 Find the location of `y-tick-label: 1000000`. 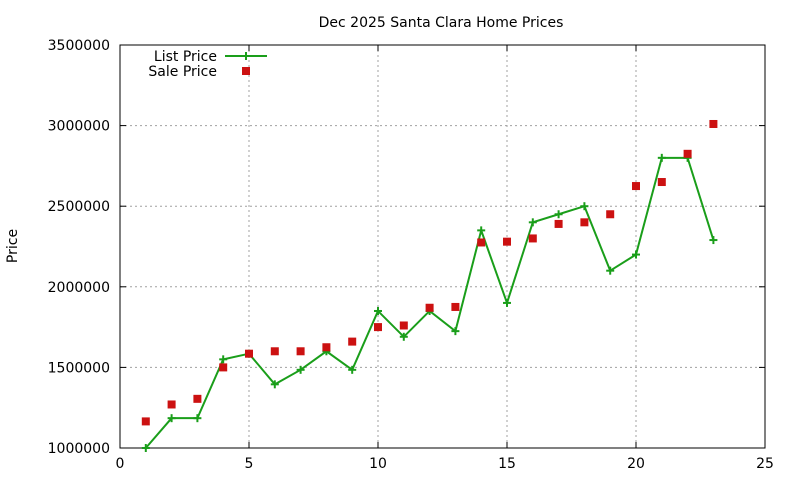

y-tick-label: 1000000 is located at coordinates (79, 449).